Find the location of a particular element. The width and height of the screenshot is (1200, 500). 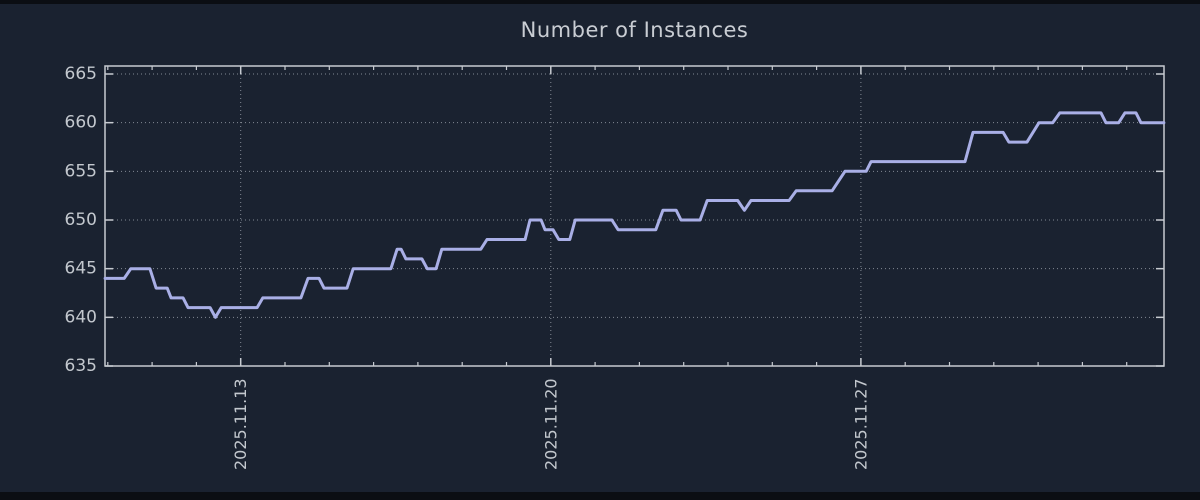

y-tick-label: 645 is located at coordinates (81, 269).